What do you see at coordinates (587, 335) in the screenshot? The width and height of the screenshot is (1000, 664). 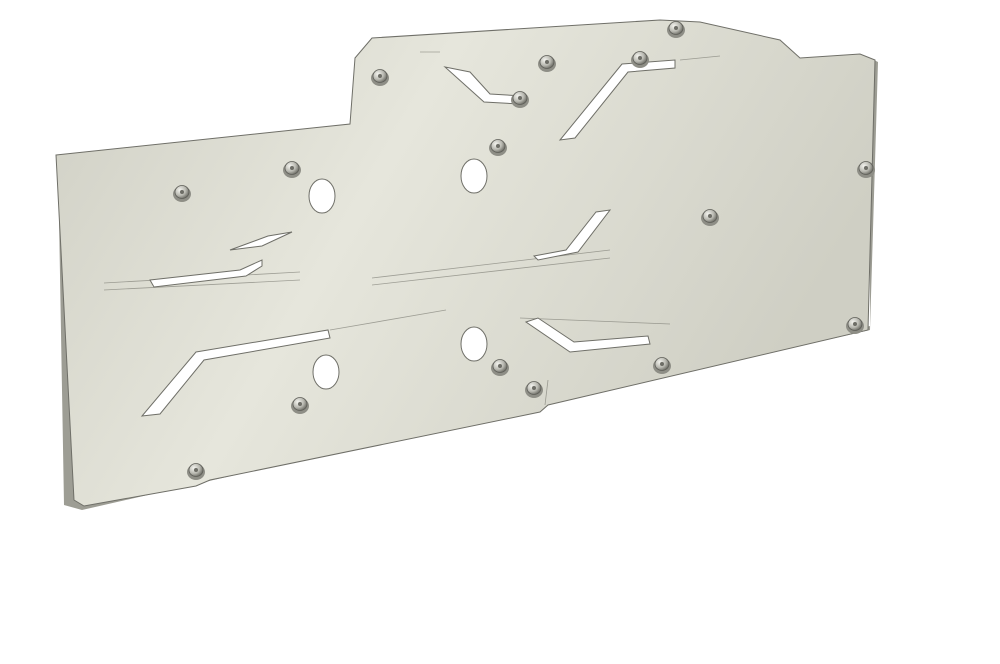 I see `slot-lower-right` at bounding box center [587, 335].